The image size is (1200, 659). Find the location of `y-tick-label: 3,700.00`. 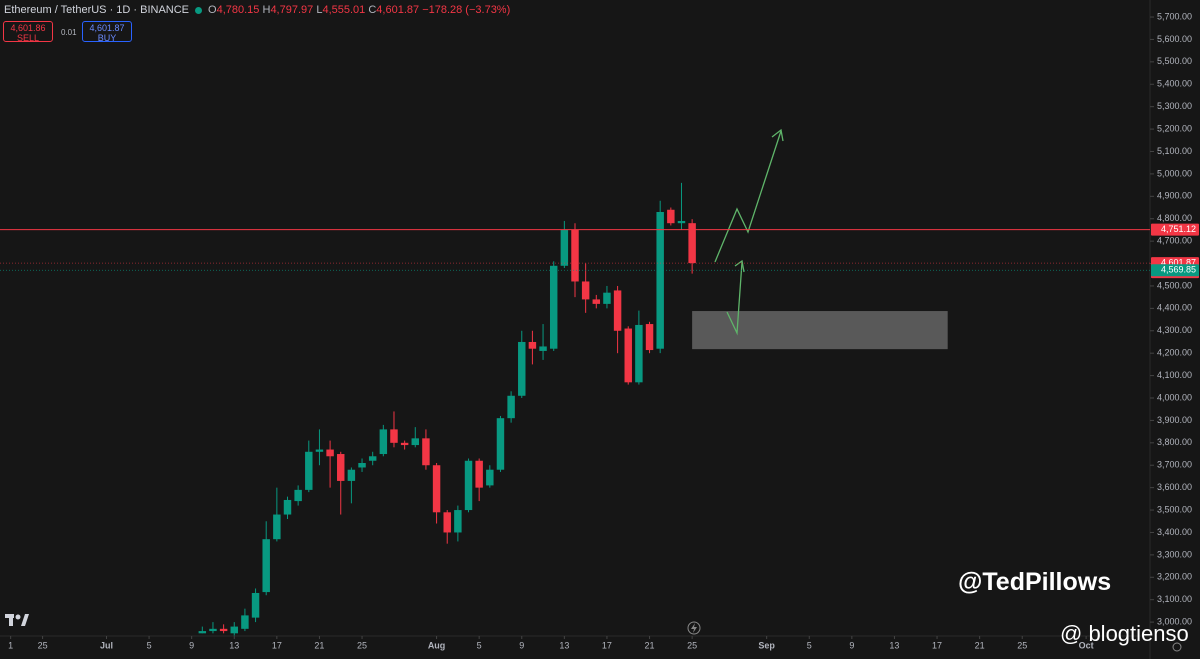

y-tick-label: 3,700.00 is located at coordinates (1174, 465).